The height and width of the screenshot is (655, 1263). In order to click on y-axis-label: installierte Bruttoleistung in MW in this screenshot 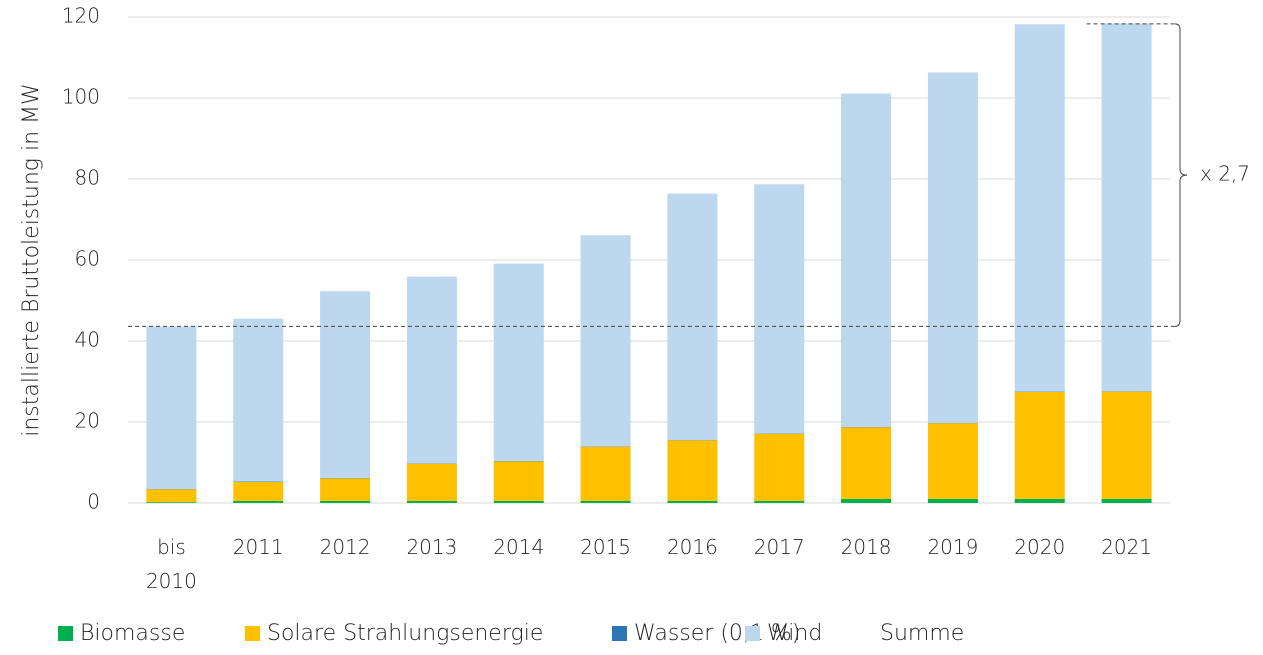, I will do `click(31, 260)`.